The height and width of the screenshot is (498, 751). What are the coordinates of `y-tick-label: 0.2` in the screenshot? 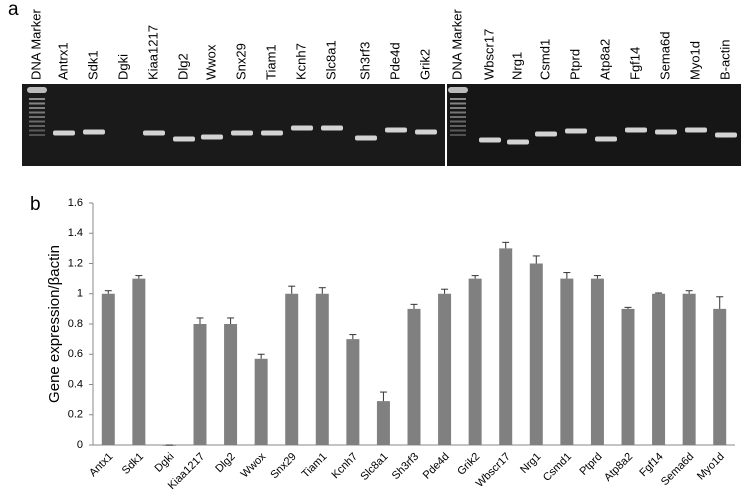 It's located at (75, 415).